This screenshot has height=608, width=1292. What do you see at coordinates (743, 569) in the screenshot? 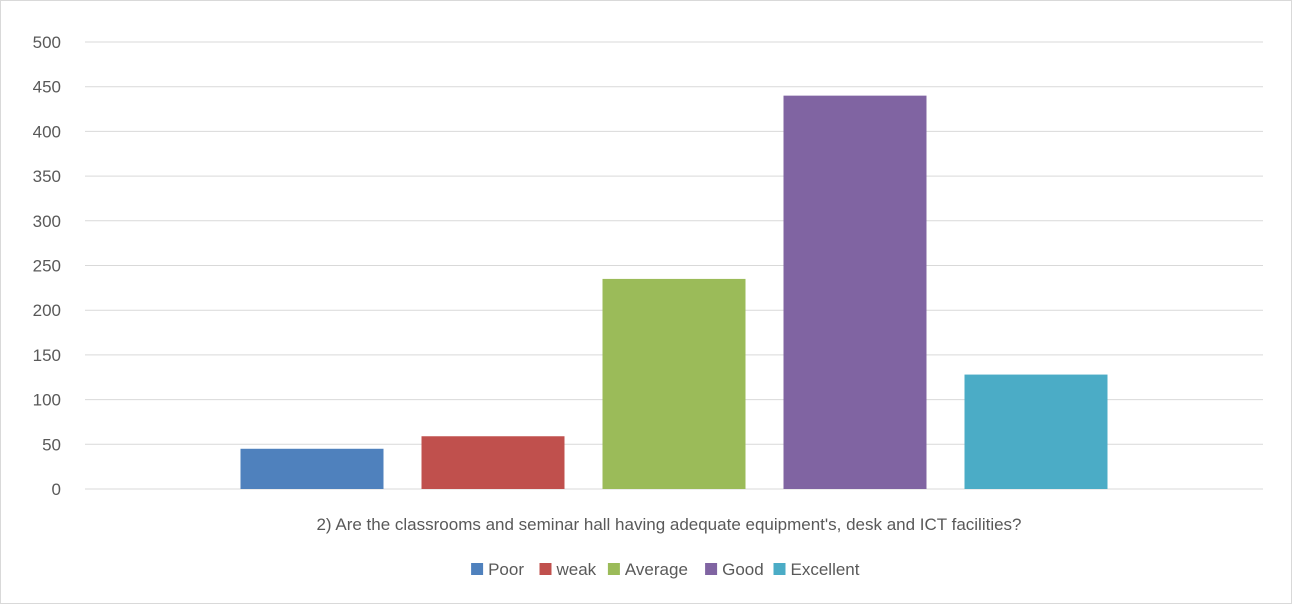
I see `legend-label-good: Good` at bounding box center [743, 569].